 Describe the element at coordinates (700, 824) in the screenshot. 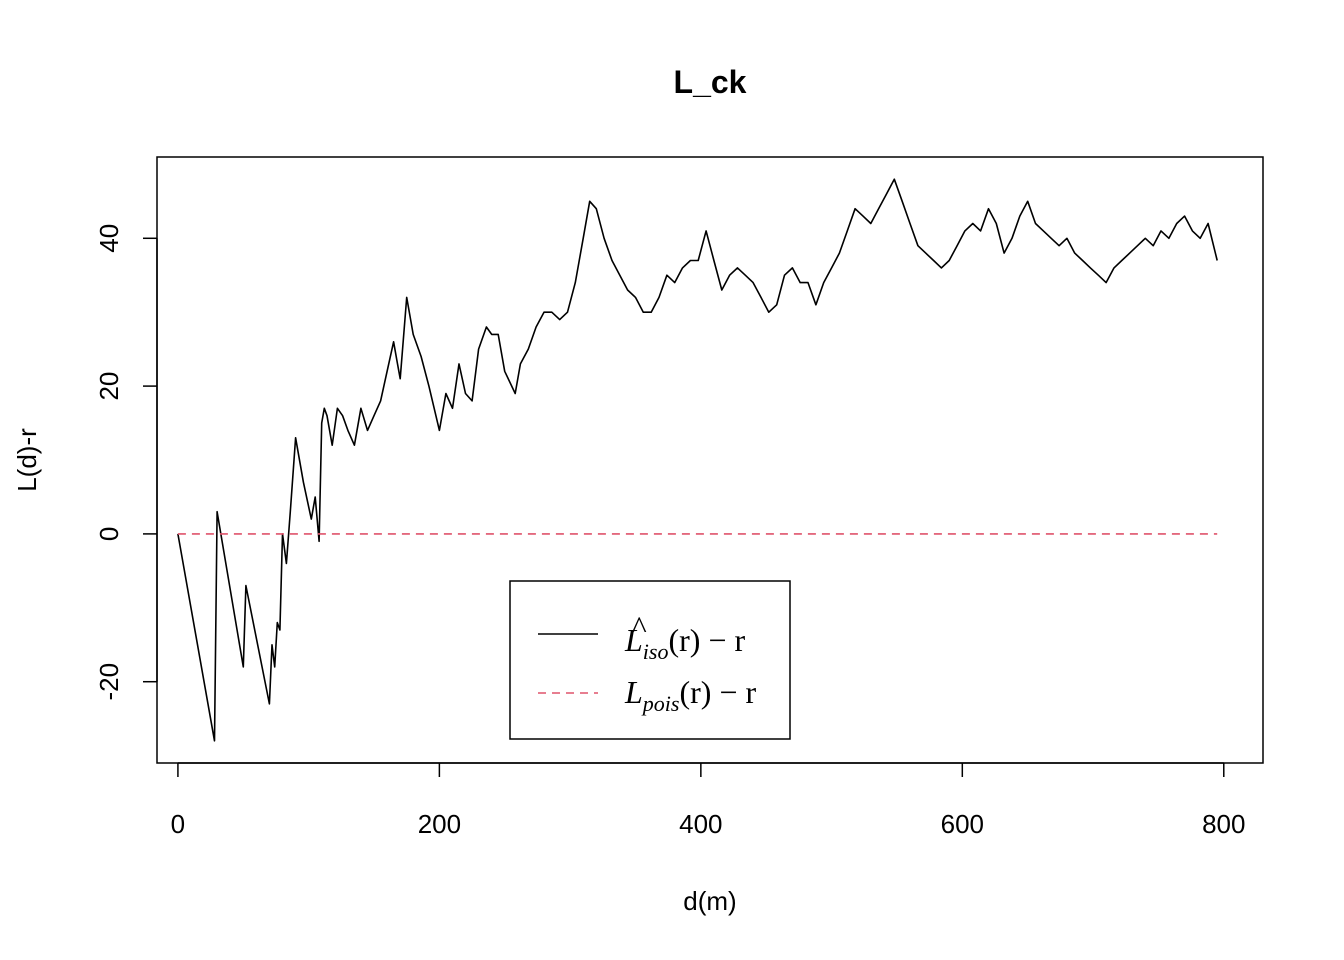

I see `x-tick-label: 400` at that location.